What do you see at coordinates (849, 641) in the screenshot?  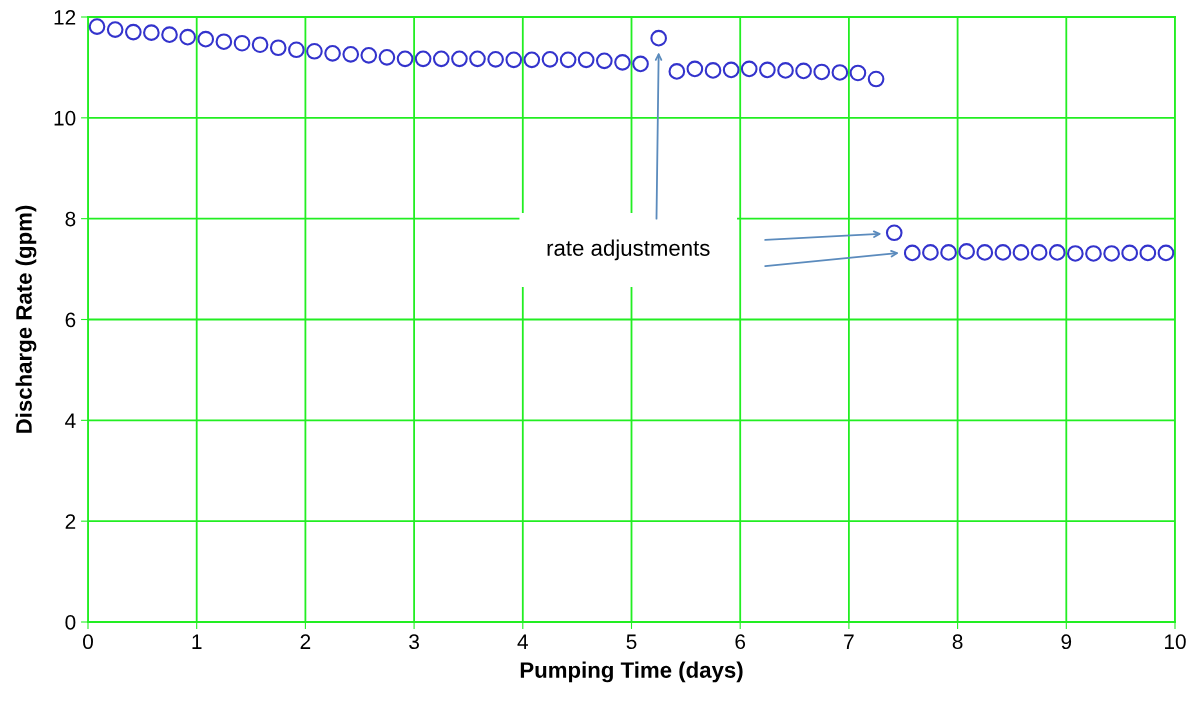 I see `x-tick-label: 7` at bounding box center [849, 641].